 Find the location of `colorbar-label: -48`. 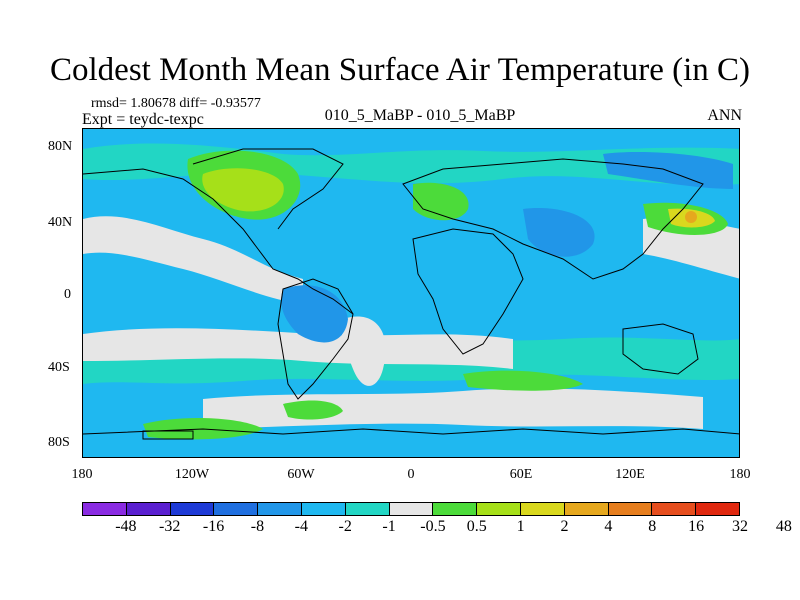

colorbar-label: -48 is located at coordinates (126, 526).